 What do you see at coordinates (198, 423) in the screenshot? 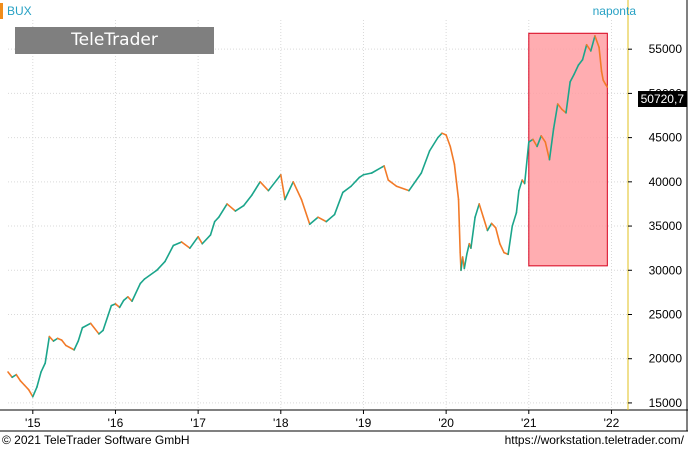
I see `x-tick-label: '17` at bounding box center [198, 423].